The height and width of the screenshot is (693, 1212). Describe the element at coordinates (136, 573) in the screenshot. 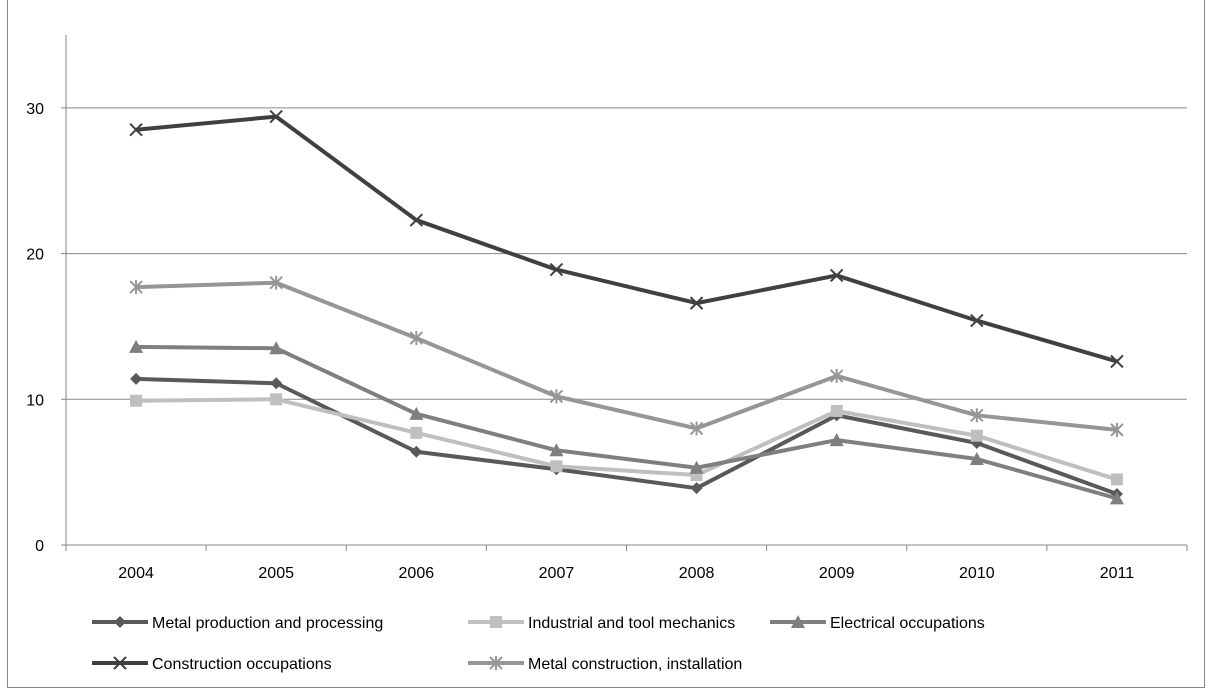

I see `x-tick-label: 2004` at that location.